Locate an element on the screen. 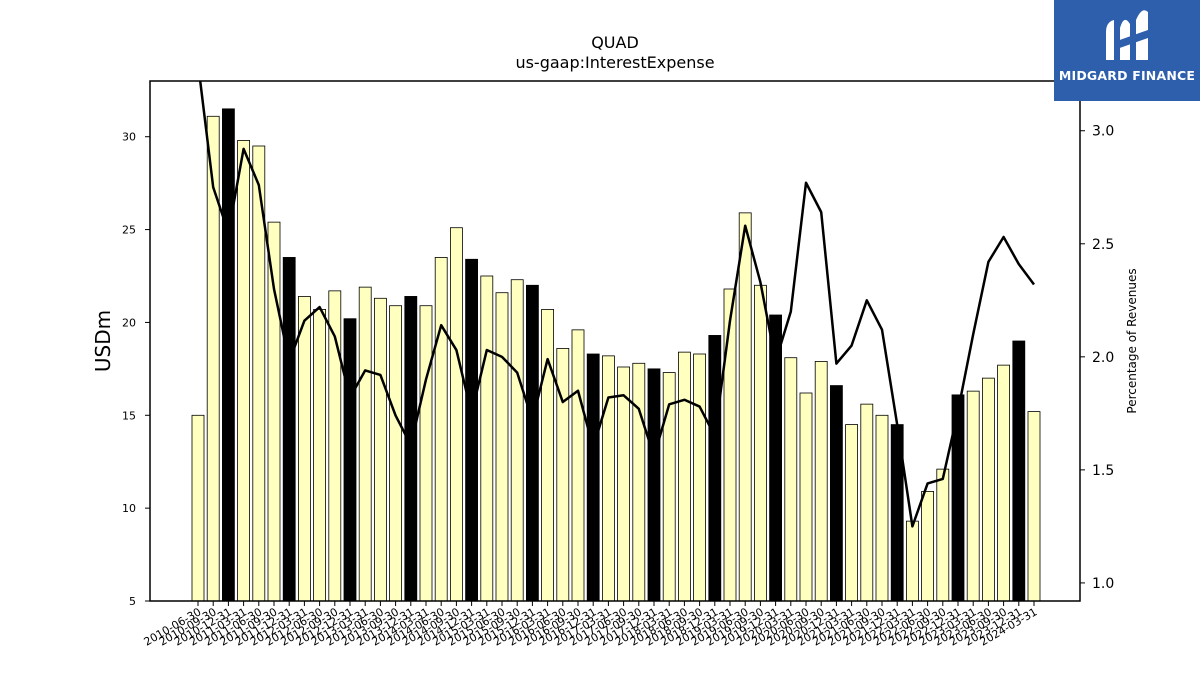 The width and height of the screenshot is (1200, 675). chart-subtitle: us-gaap:InterestExpense is located at coordinates (614, 62).